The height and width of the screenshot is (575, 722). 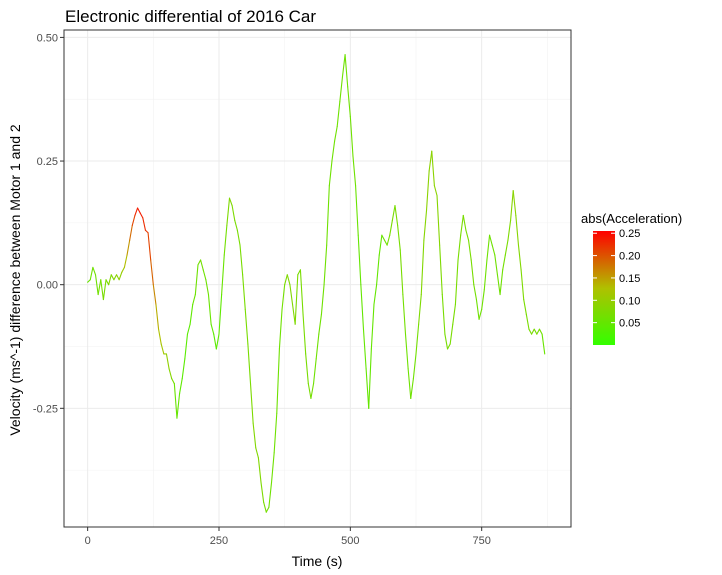 I want to click on legend-tick-label: 0.25, so click(x=629, y=234).